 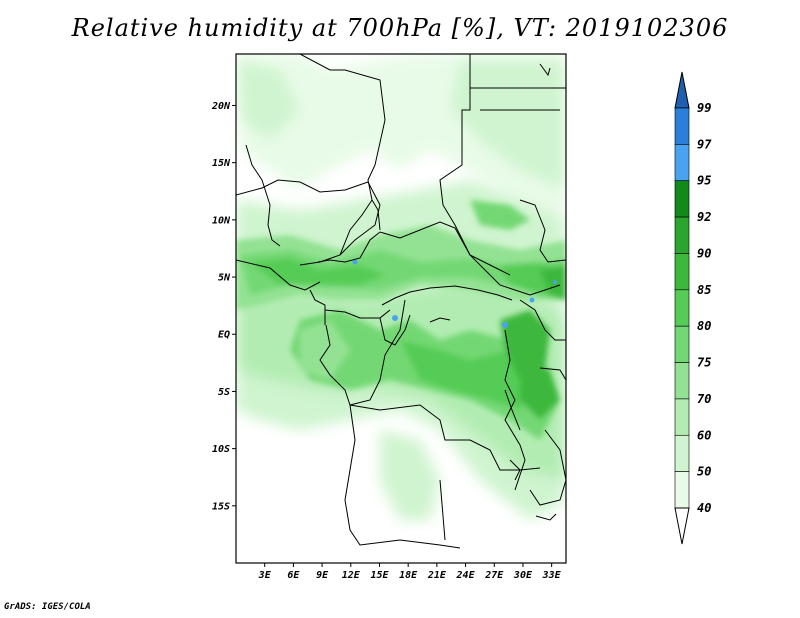 I want to click on grads-credit: GrADS: IGES/COLA, so click(x=47, y=607).